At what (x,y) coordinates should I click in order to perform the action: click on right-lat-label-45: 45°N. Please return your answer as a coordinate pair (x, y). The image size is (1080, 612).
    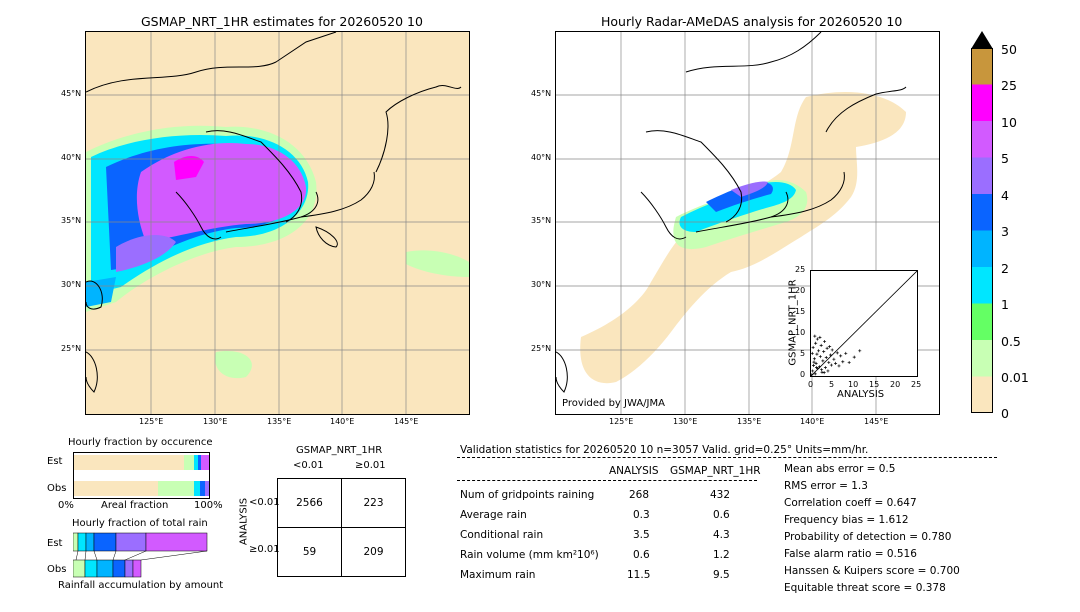
    Looking at the image, I should click on (541, 93).